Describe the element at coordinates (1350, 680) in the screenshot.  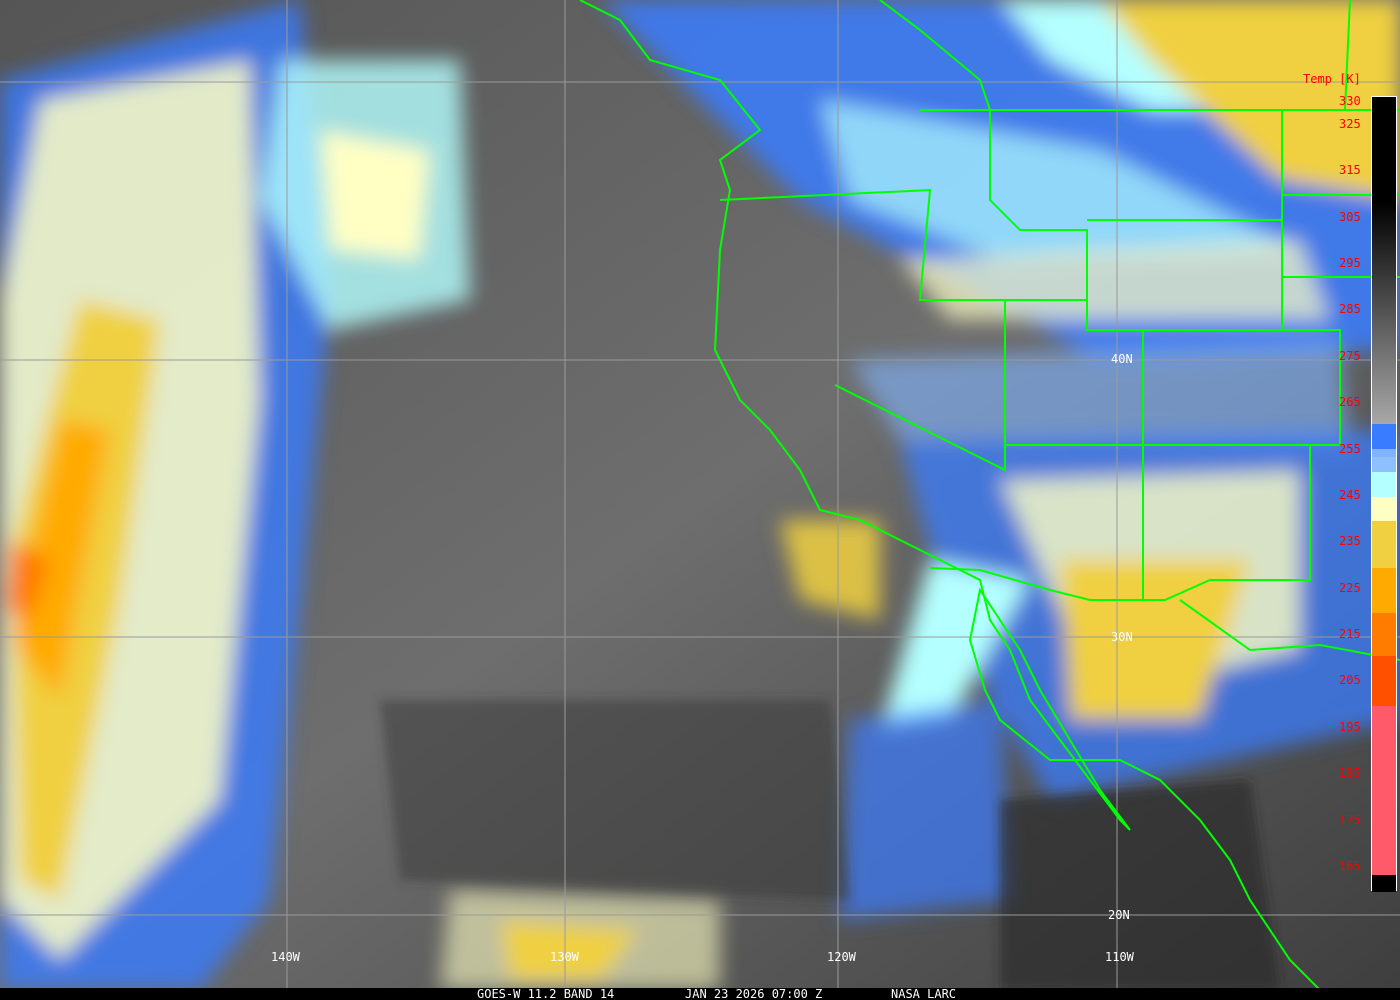
I see `legend-tick-205: 205` at that location.